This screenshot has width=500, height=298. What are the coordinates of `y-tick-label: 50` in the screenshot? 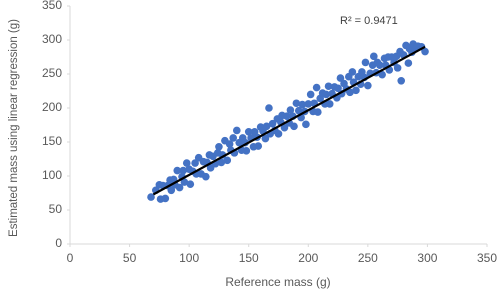 It's located at (56, 209).